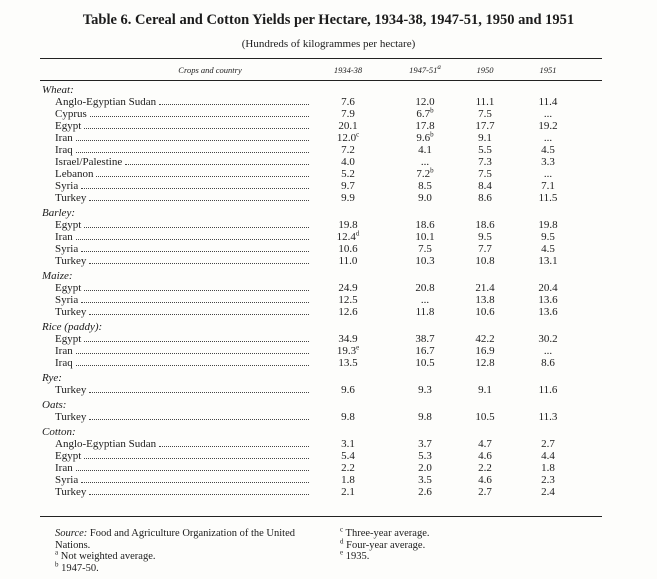 Image resolution: width=657 pixels, height=579 pixels. I want to click on value-cell: 19.2, so click(548, 126).